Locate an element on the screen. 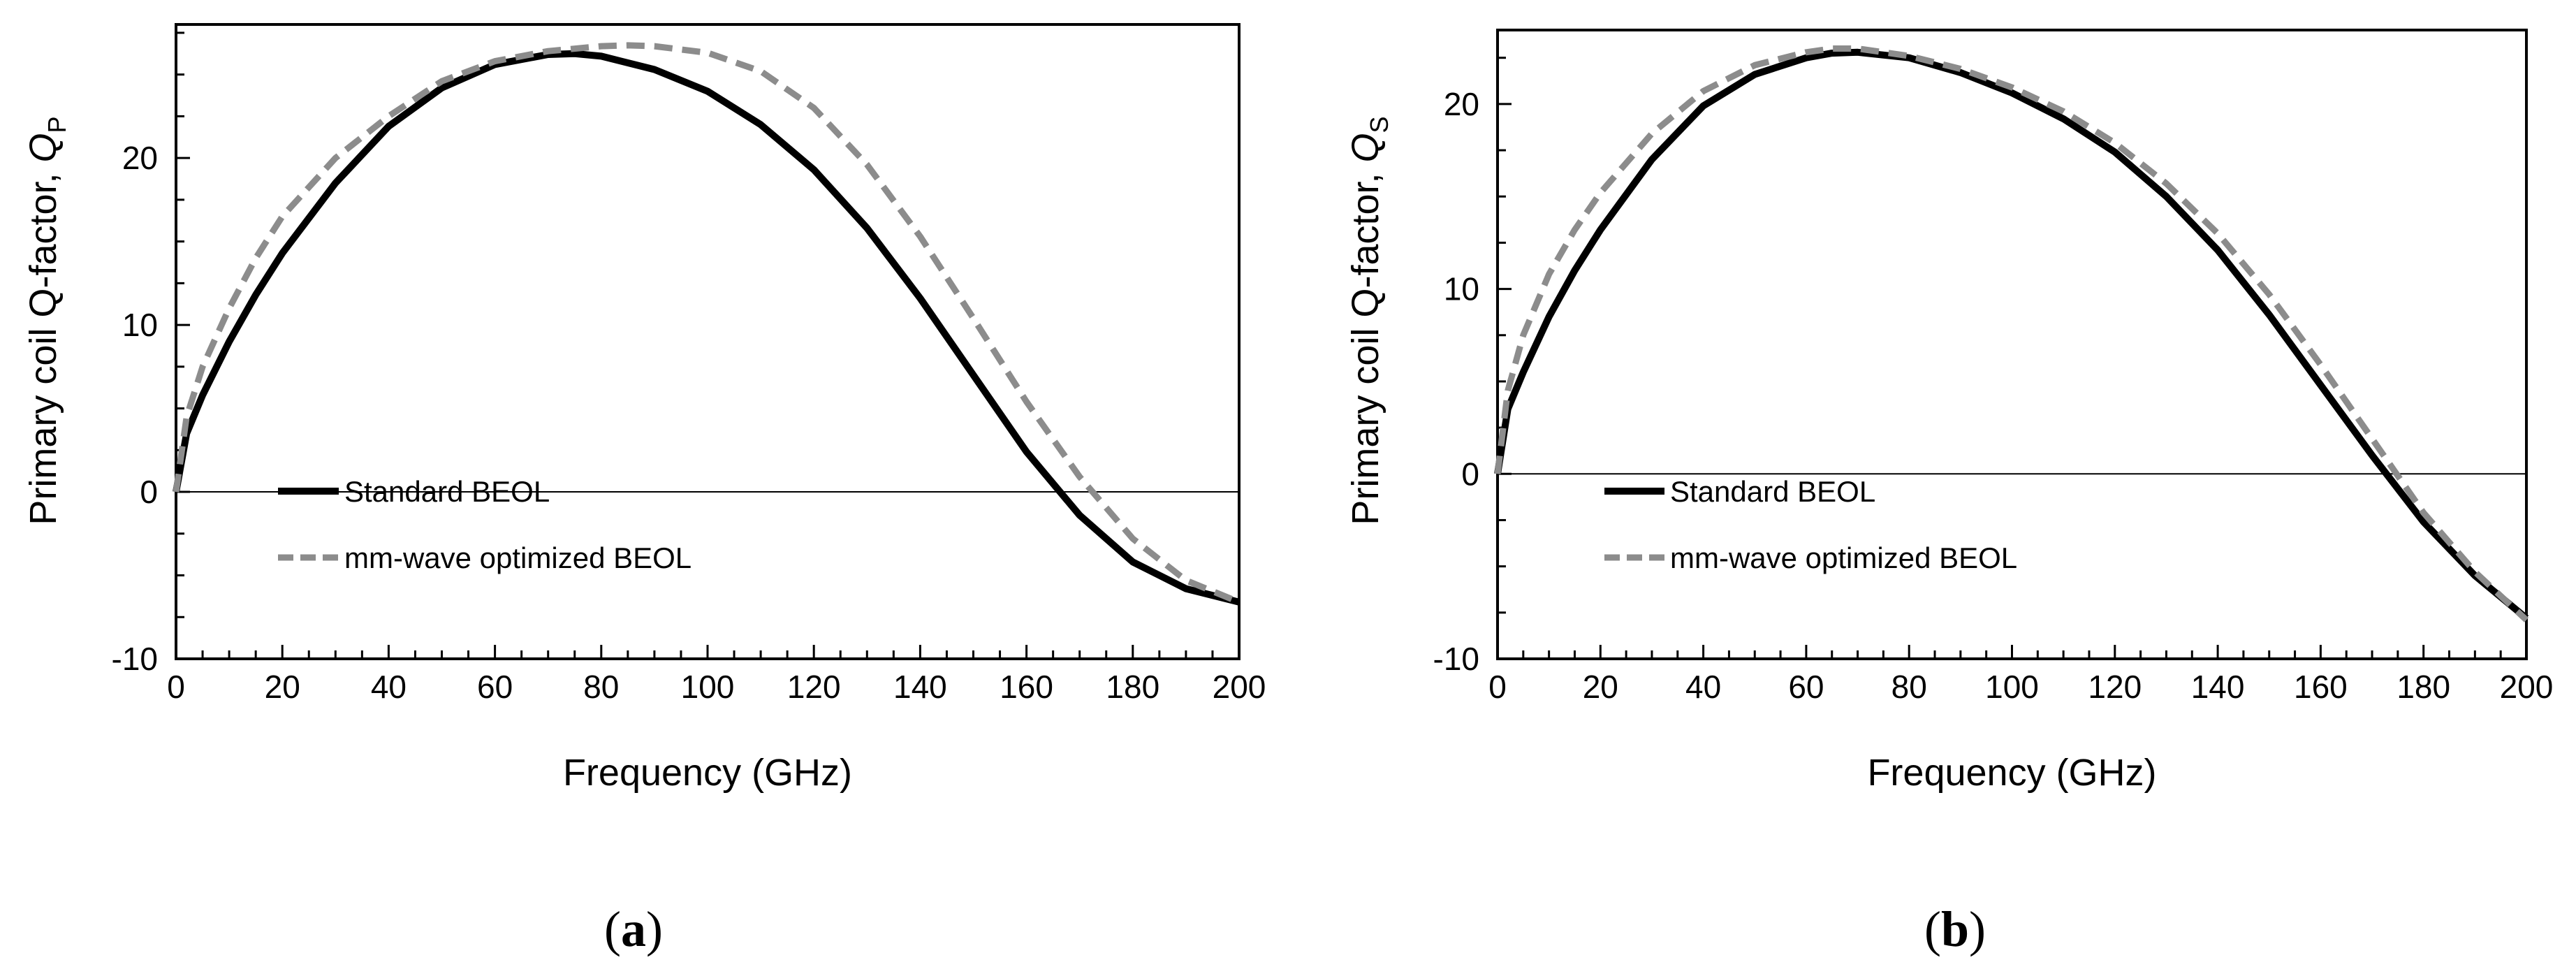 The image size is (2576, 976). y-axis-title-subscript: P is located at coordinates (57, 125).